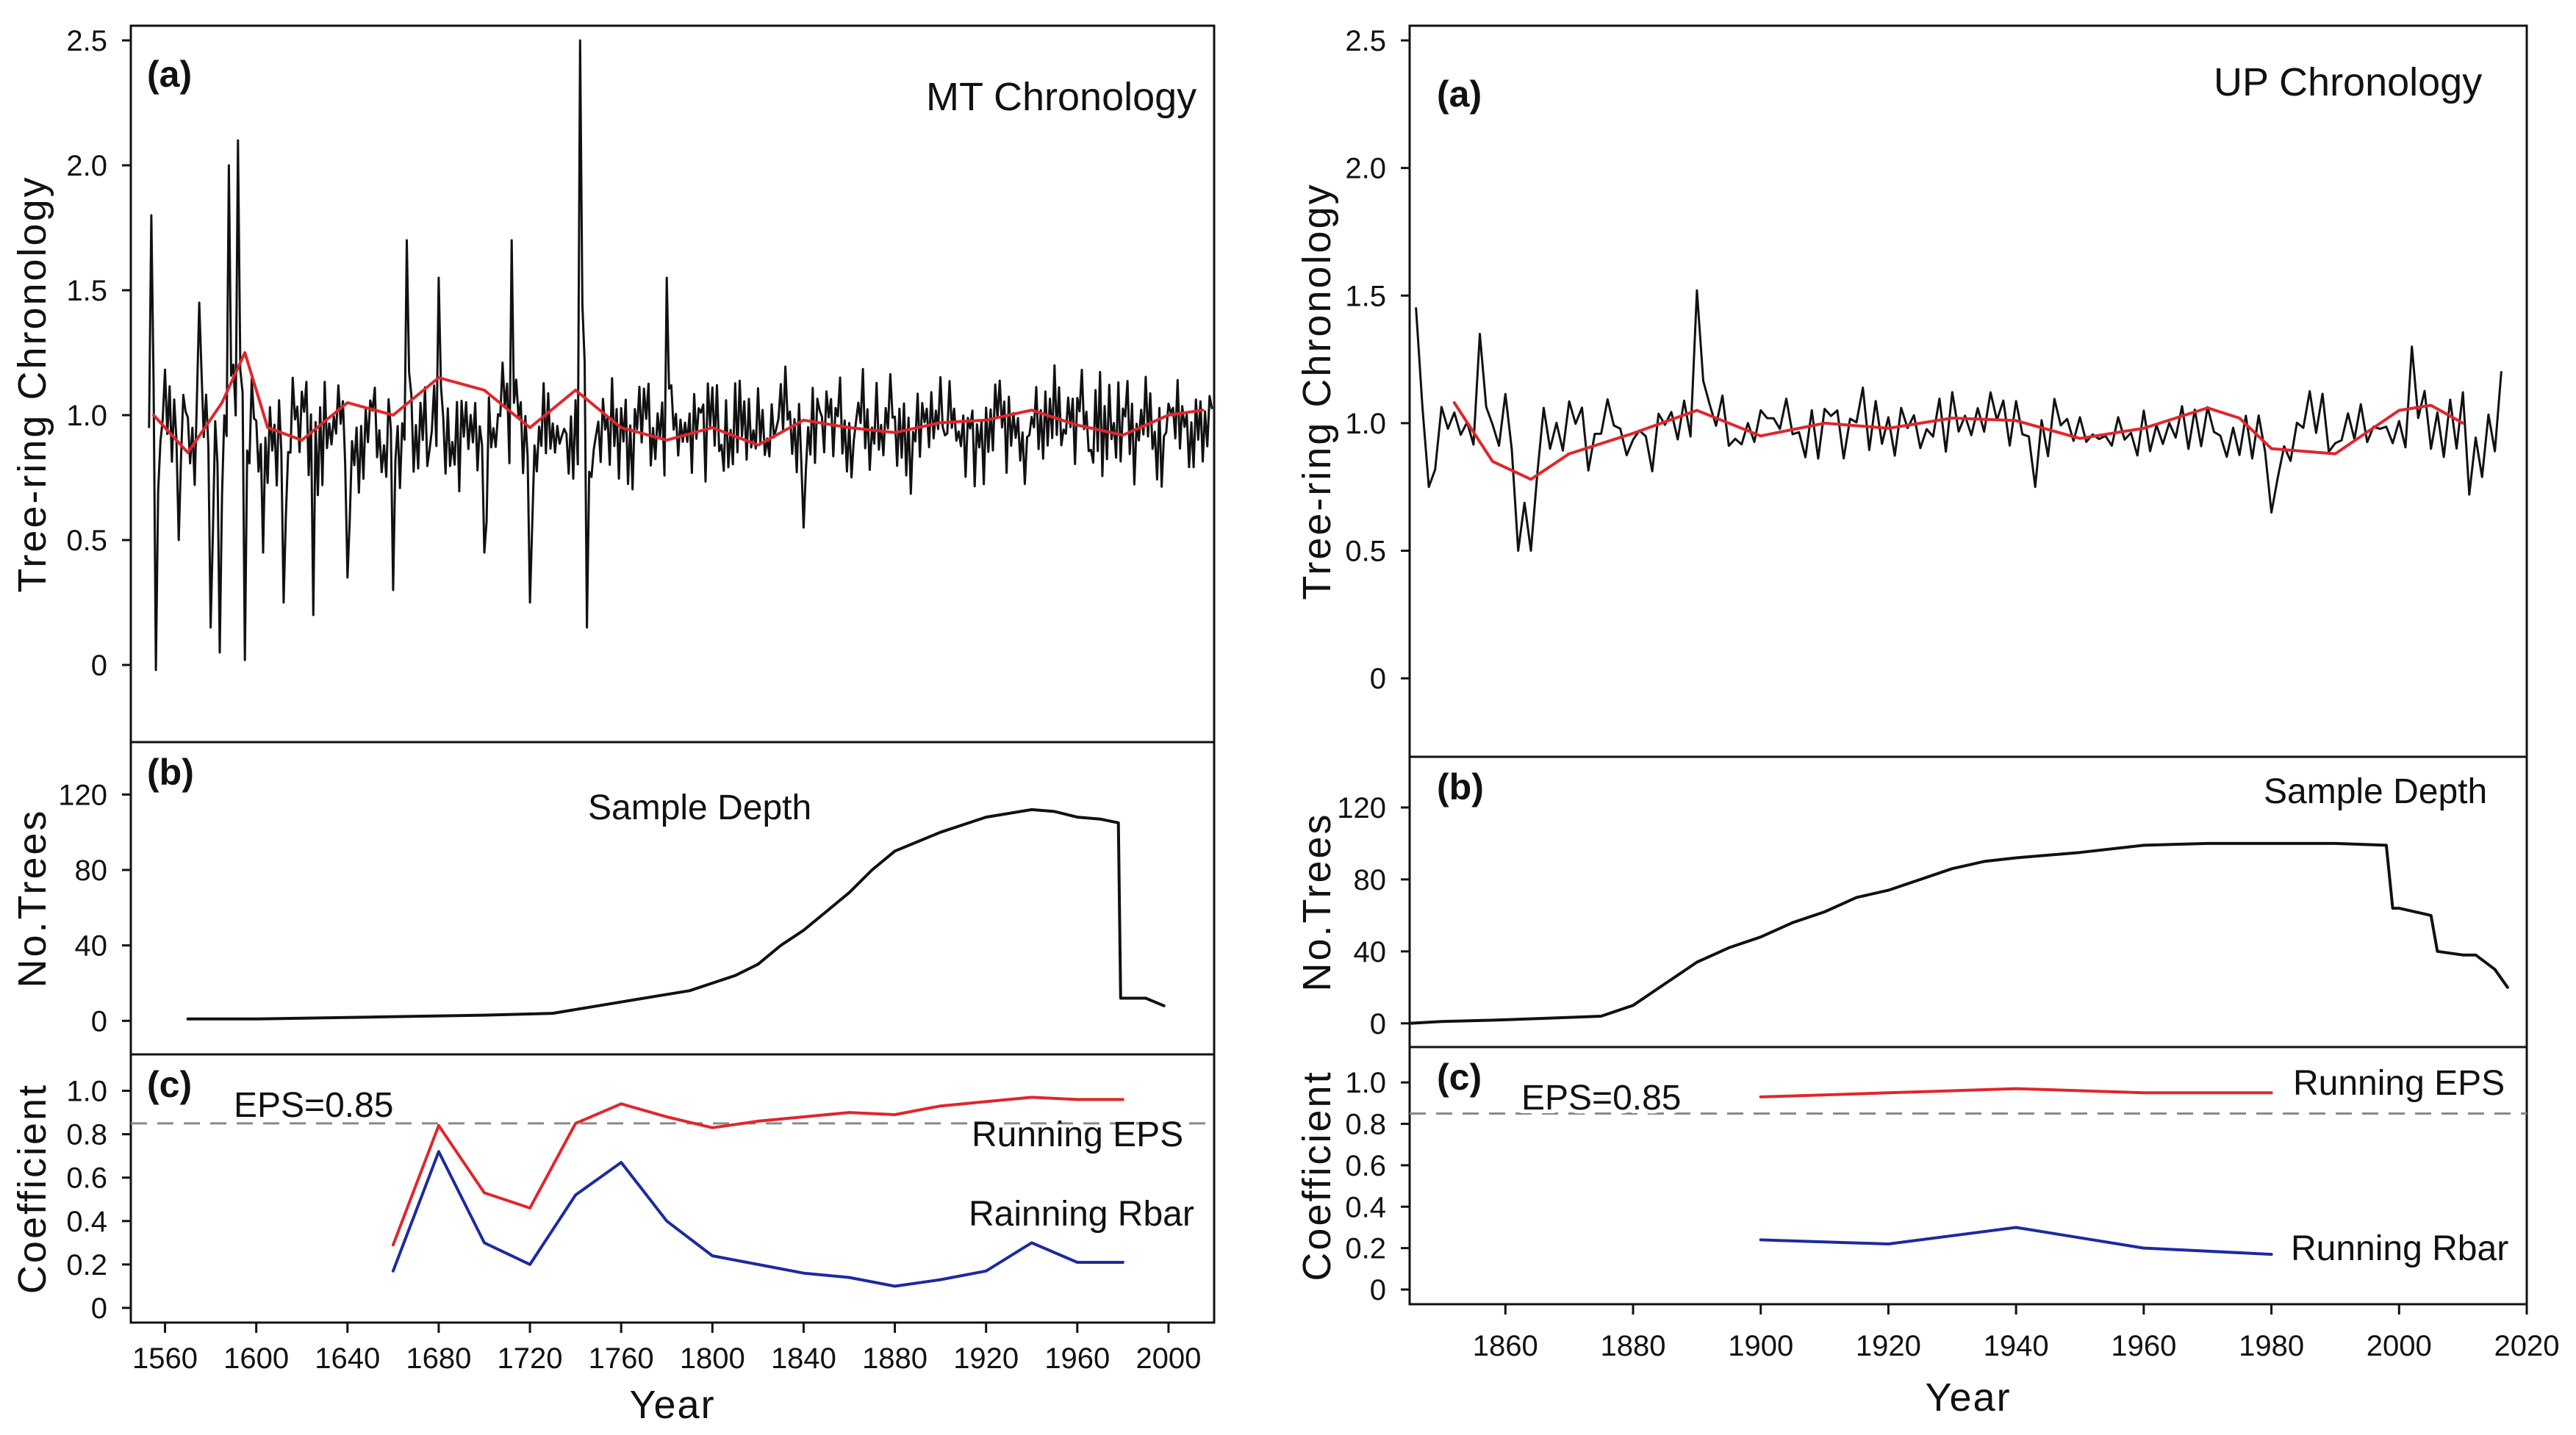 The height and width of the screenshot is (1435, 2576). Describe the element at coordinates (757, 1219) in the screenshot. I see `series-line-rainning-rbar` at that location.